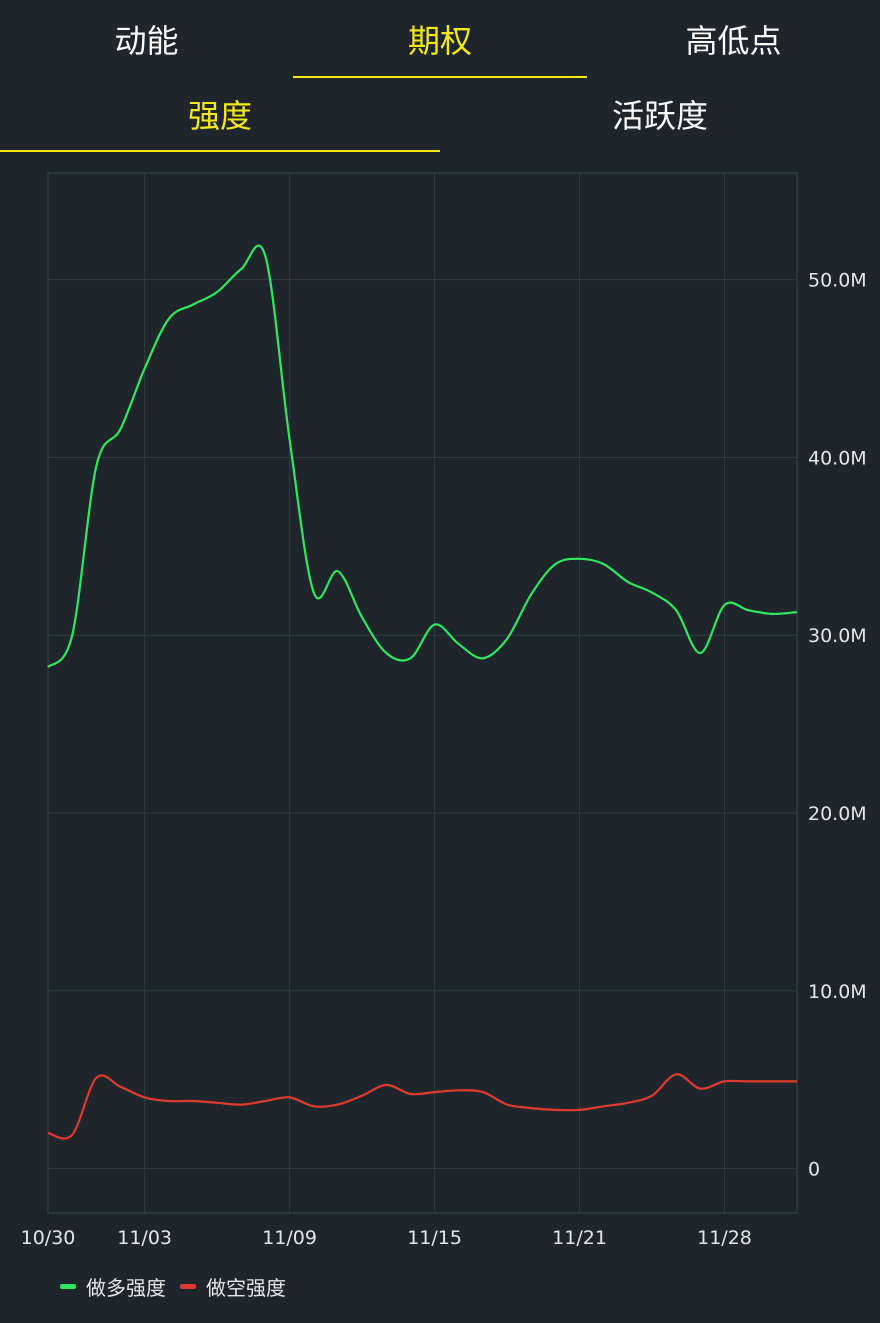  Describe the element at coordinates (422, 1106) in the screenshot. I see `series-line-short` at that location.